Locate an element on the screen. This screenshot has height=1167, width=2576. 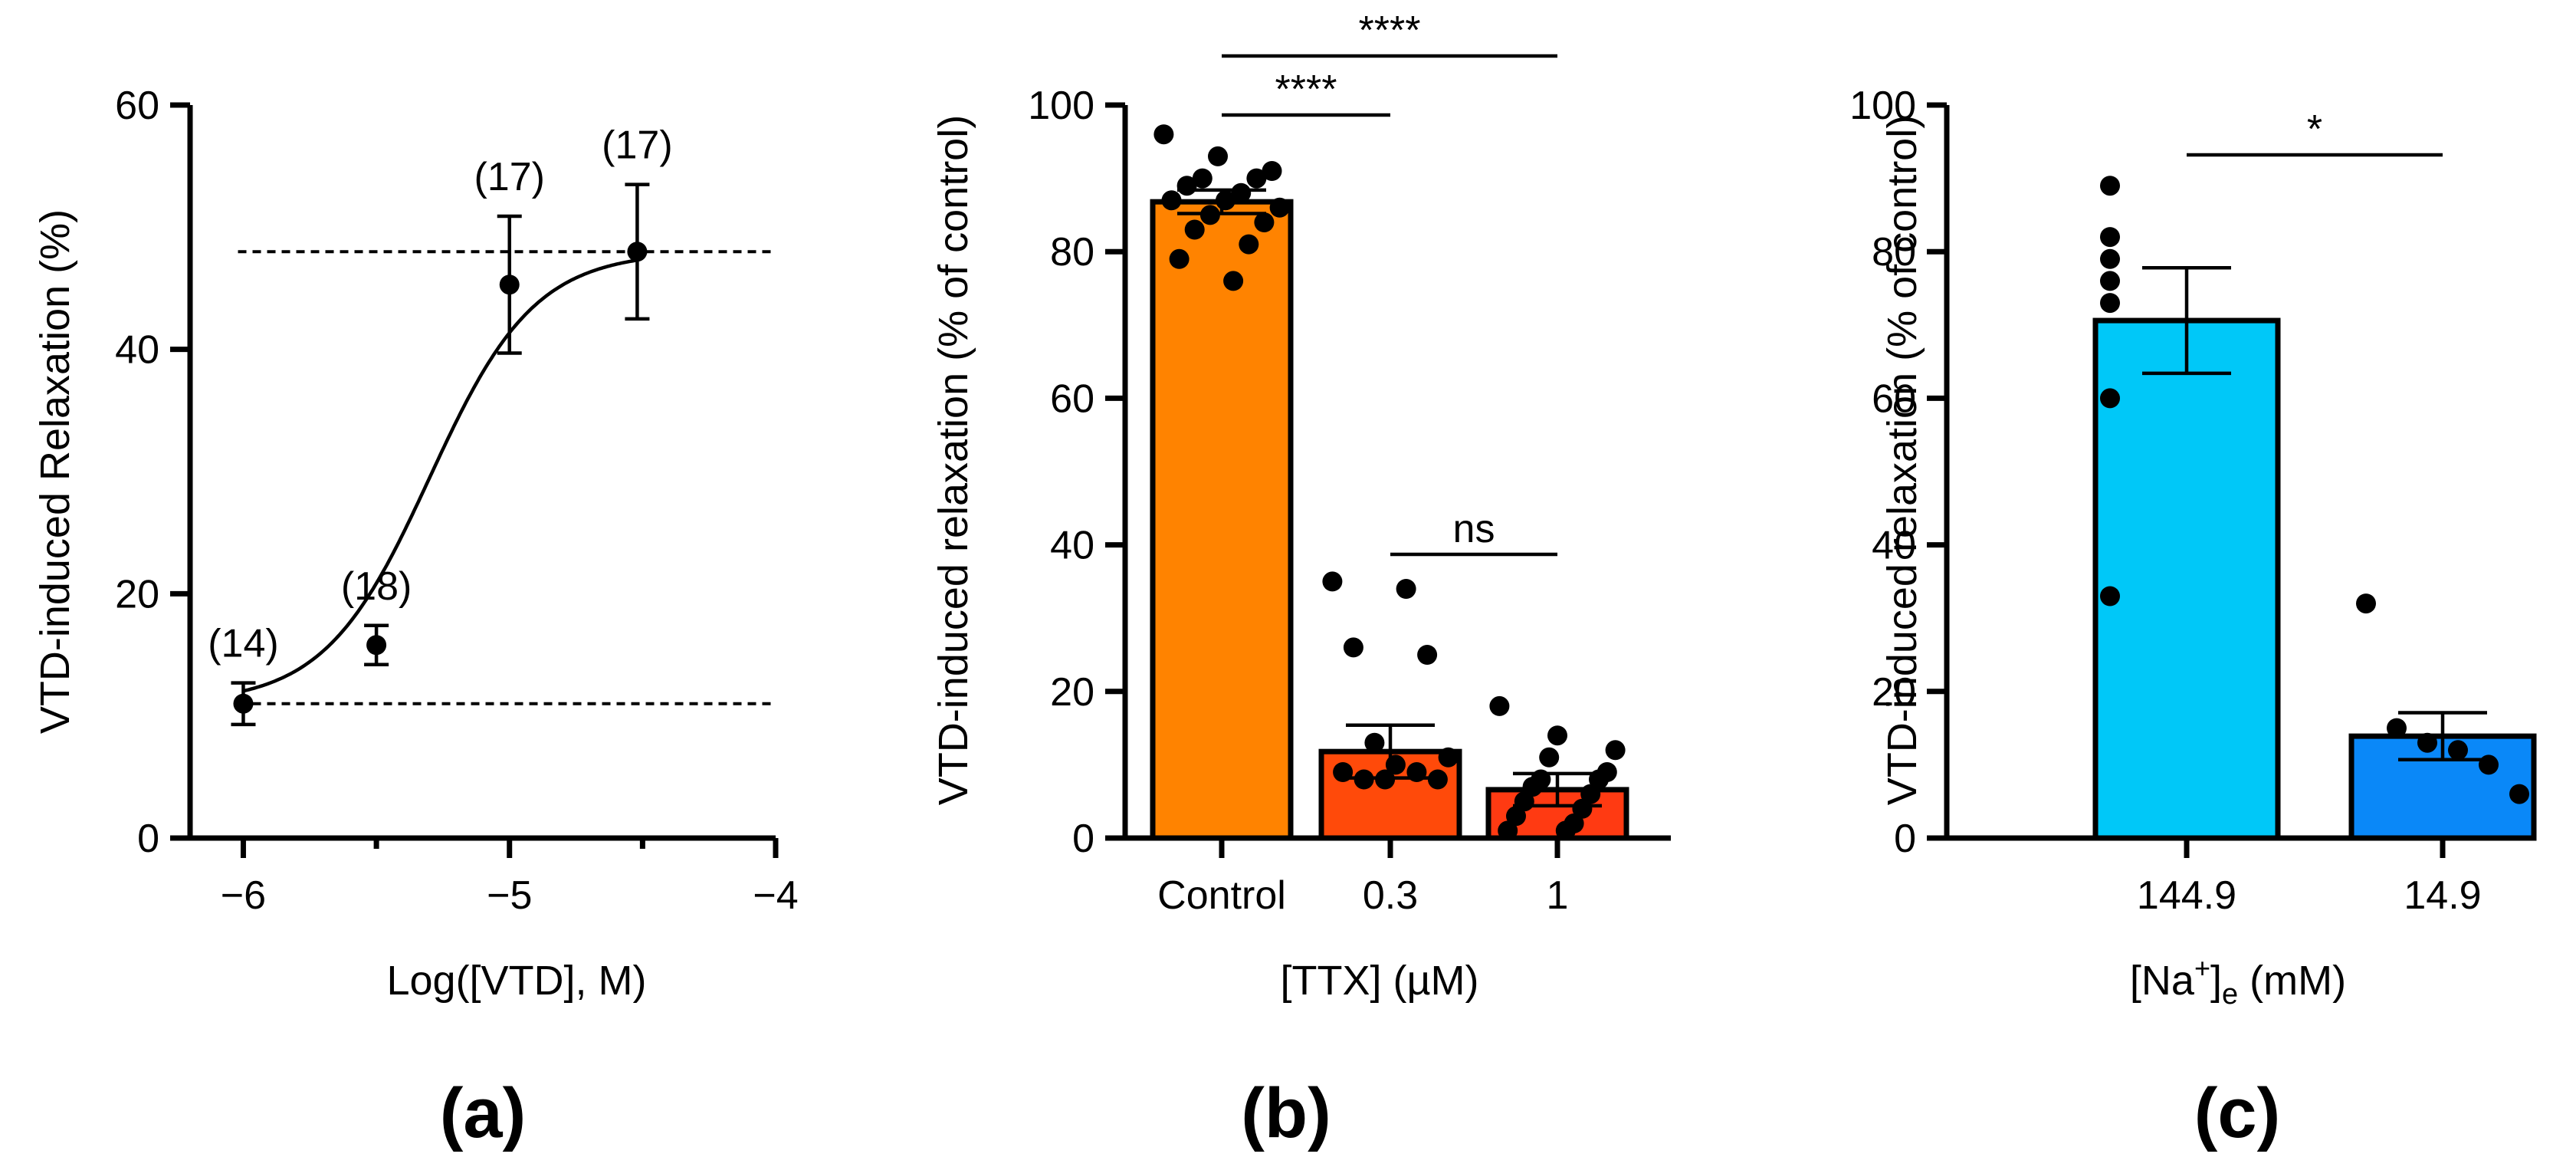
panel-c-y-tick-label: 40 is located at coordinates (1894, 546).